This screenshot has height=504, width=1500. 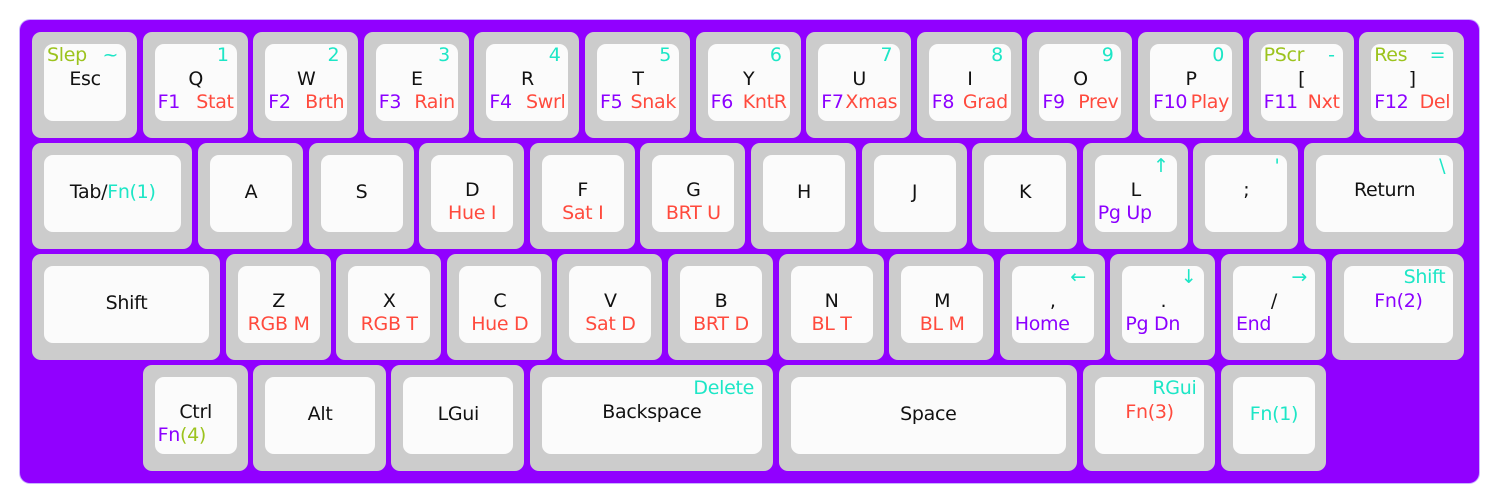 I want to click on key-t: 5 T F5 Snak, so click(x=638, y=85).